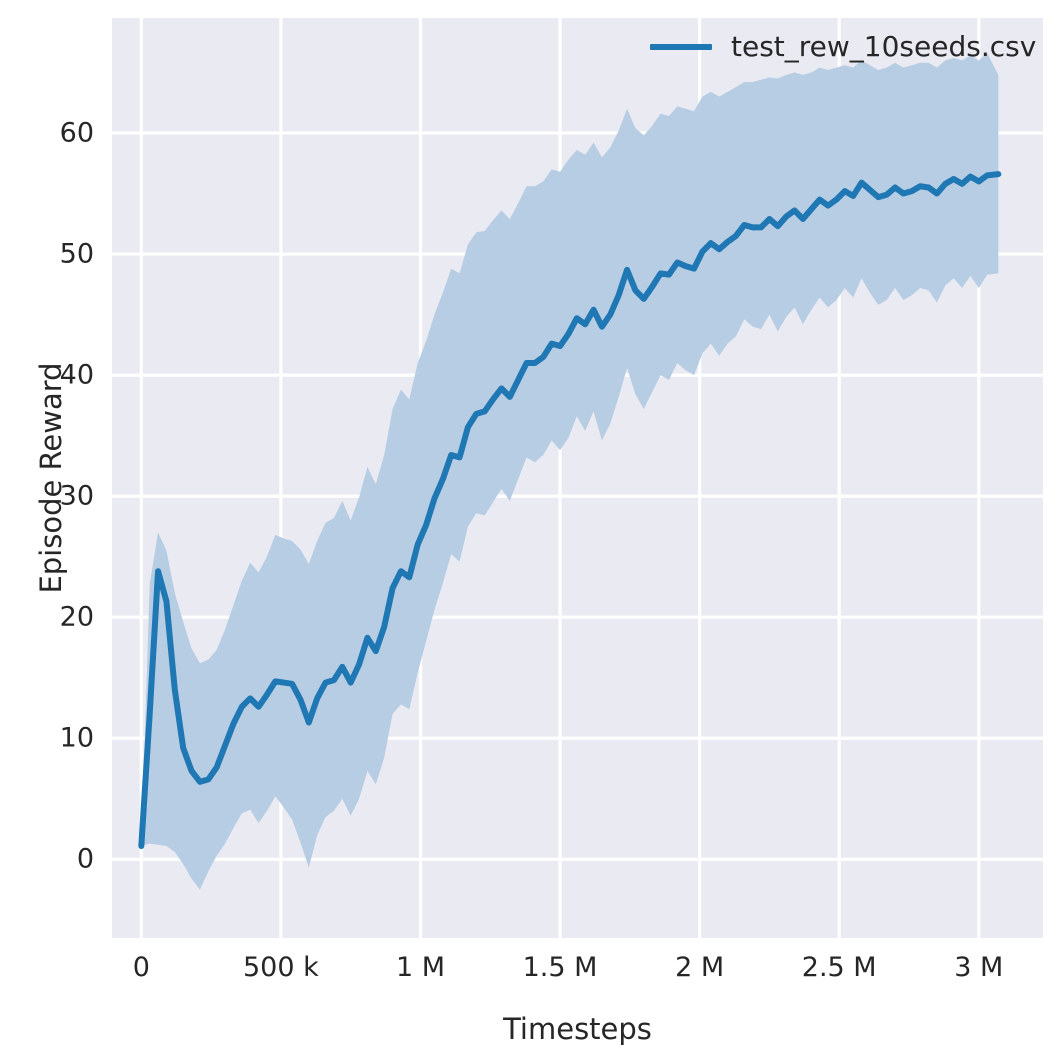 Image resolution: width=1061 pixels, height=1050 pixels. I want to click on x-tick-label: 500 k, so click(281, 967).